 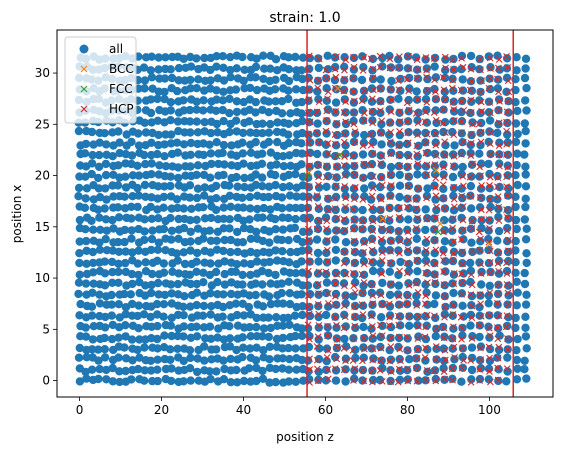 I want to click on series-bcc-fcc, so click(x=398, y=166).